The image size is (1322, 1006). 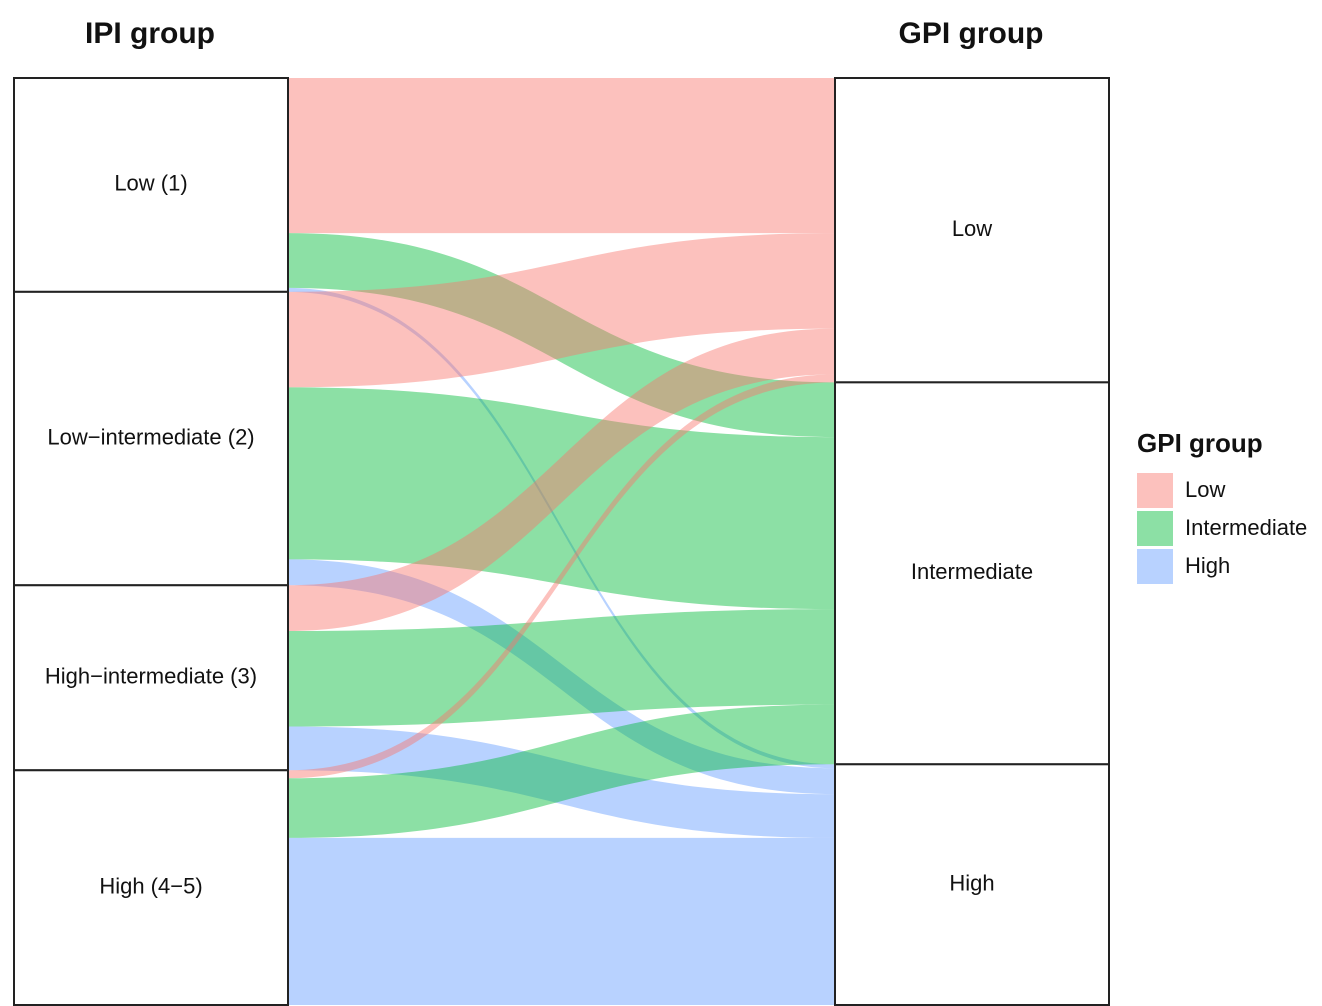 What do you see at coordinates (971, 33) in the screenshot?
I see `right-title: GPI group` at bounding box center [971, 33].